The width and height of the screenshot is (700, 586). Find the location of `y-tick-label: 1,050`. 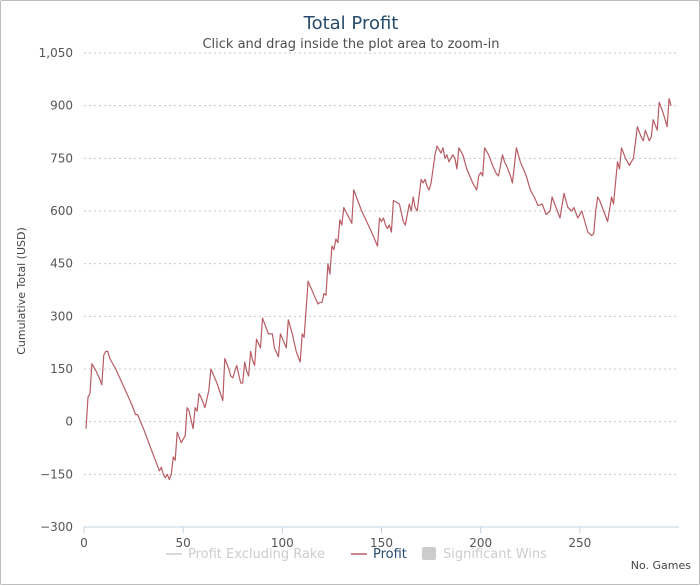

y-tick-label: 1,050 is located at coordinates (56, 53).